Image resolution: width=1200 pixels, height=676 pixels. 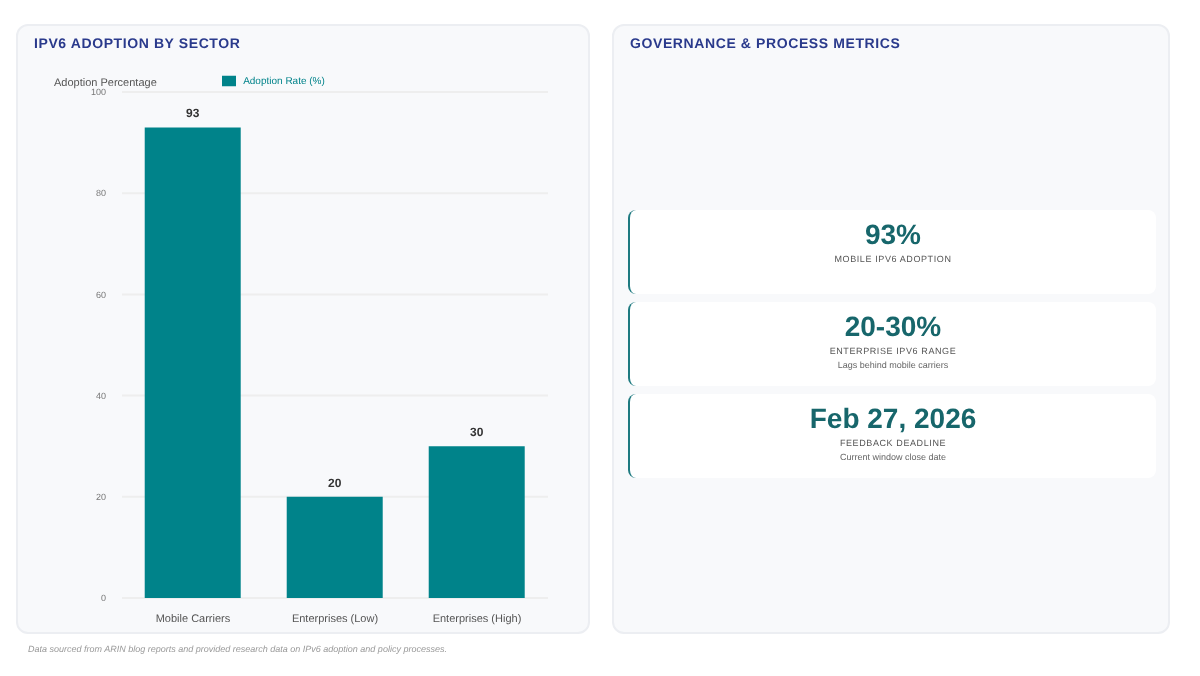 What do you see at coordinates (893, 326) in the screenshot?
I see `text: 20-30%` at bounding box center [893, 326].